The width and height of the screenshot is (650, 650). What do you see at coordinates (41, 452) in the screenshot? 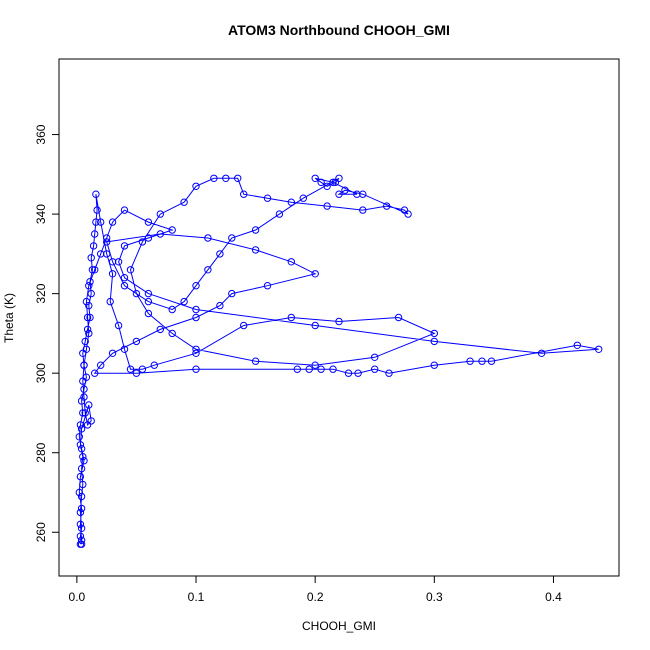
I see `y-tick-label: 280` at bounding box center [41, 452].